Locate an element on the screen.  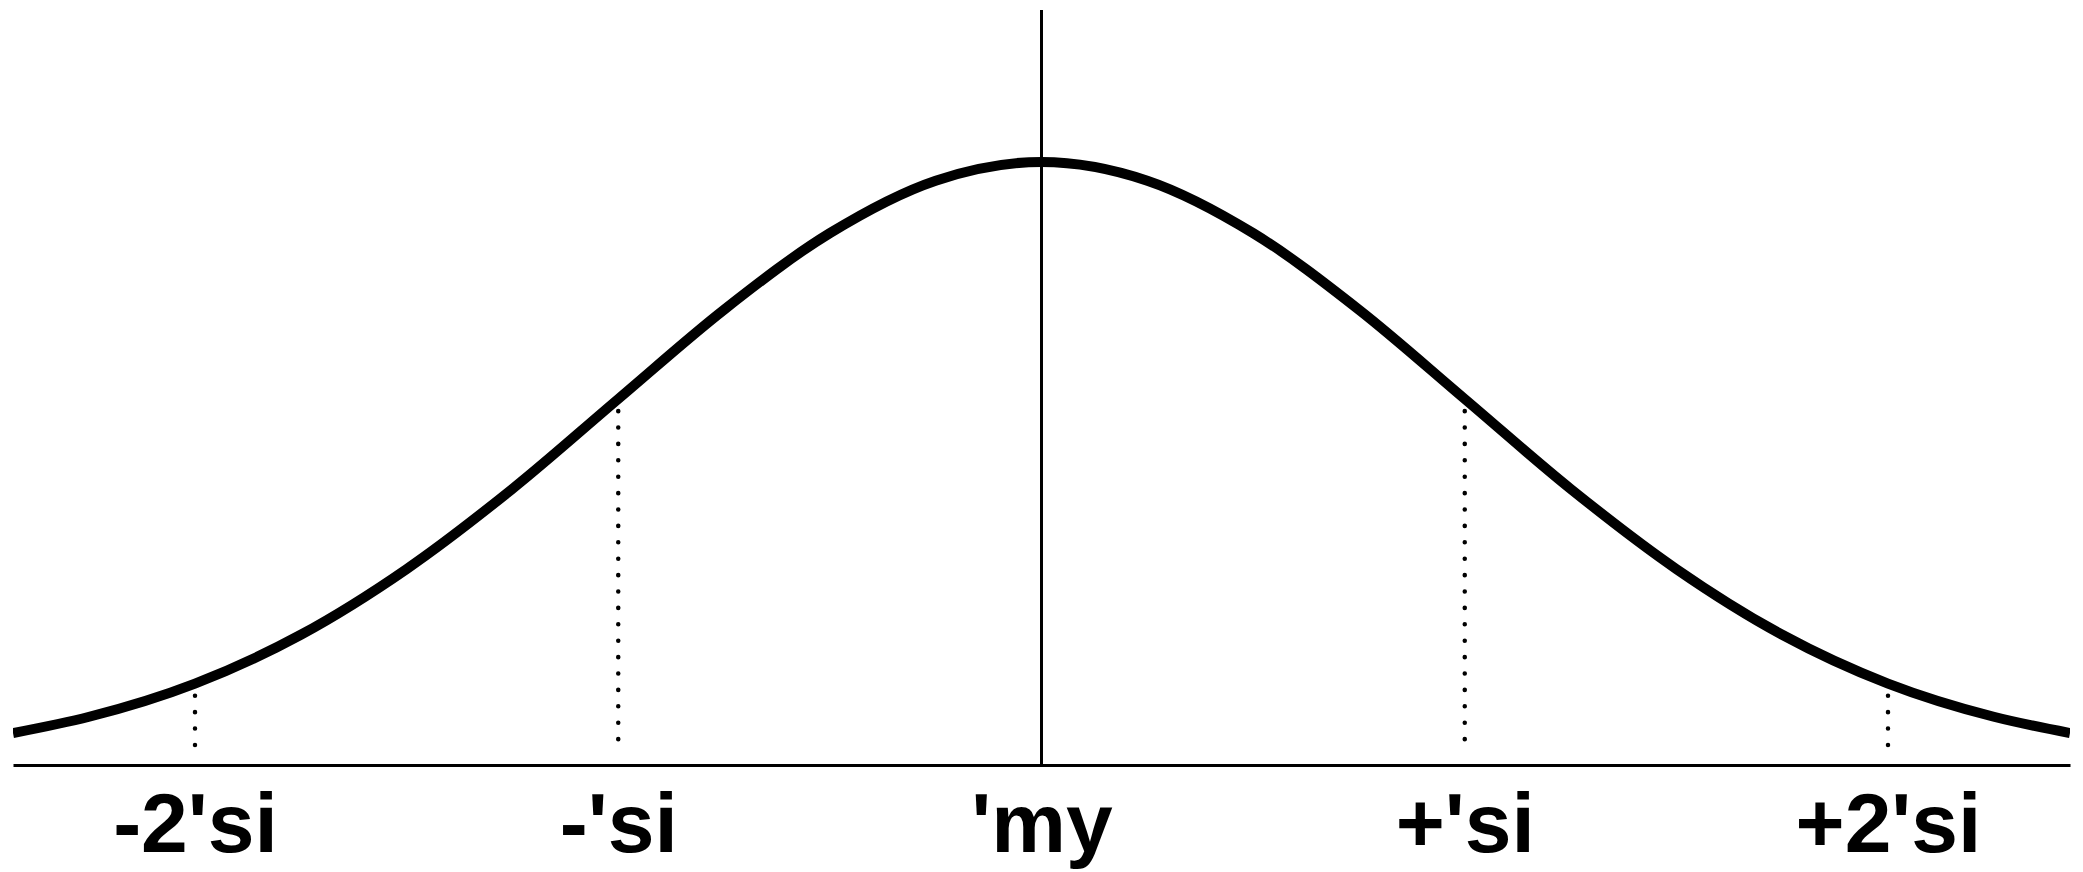
x-tick-label: +'si is located at coordinates (1465, 822).